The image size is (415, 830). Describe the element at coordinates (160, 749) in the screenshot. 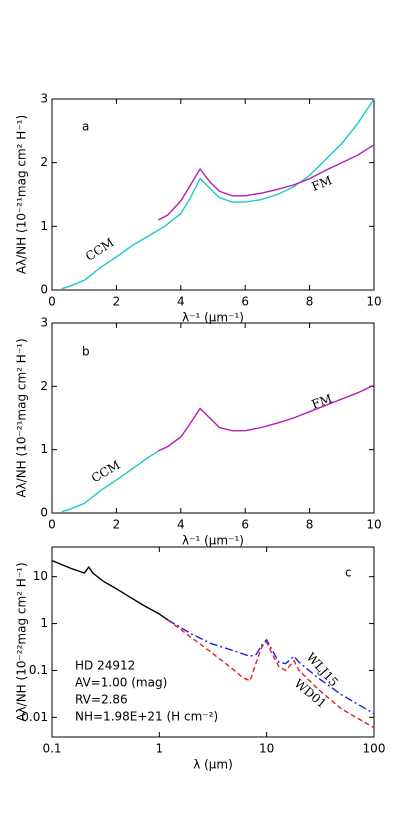

I see `x-tick-label: 1` at that location.